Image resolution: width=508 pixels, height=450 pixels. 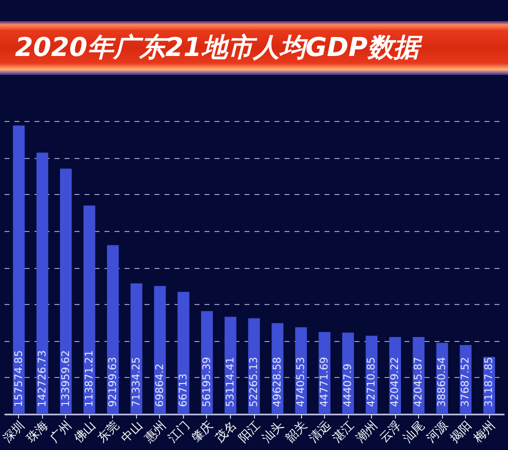 What do you see at coordinates (301, 381) in the screenshot?
I see `data-label: 47405.53` at bounding box center [301, 381].